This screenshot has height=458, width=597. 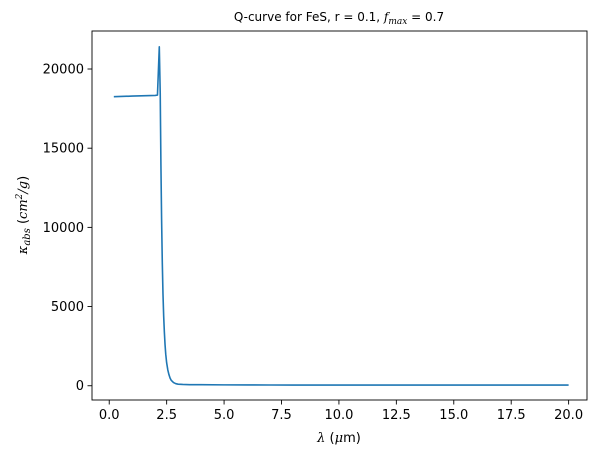 I want to click on y-tick-label: 5000, so click(x=67, y=307).